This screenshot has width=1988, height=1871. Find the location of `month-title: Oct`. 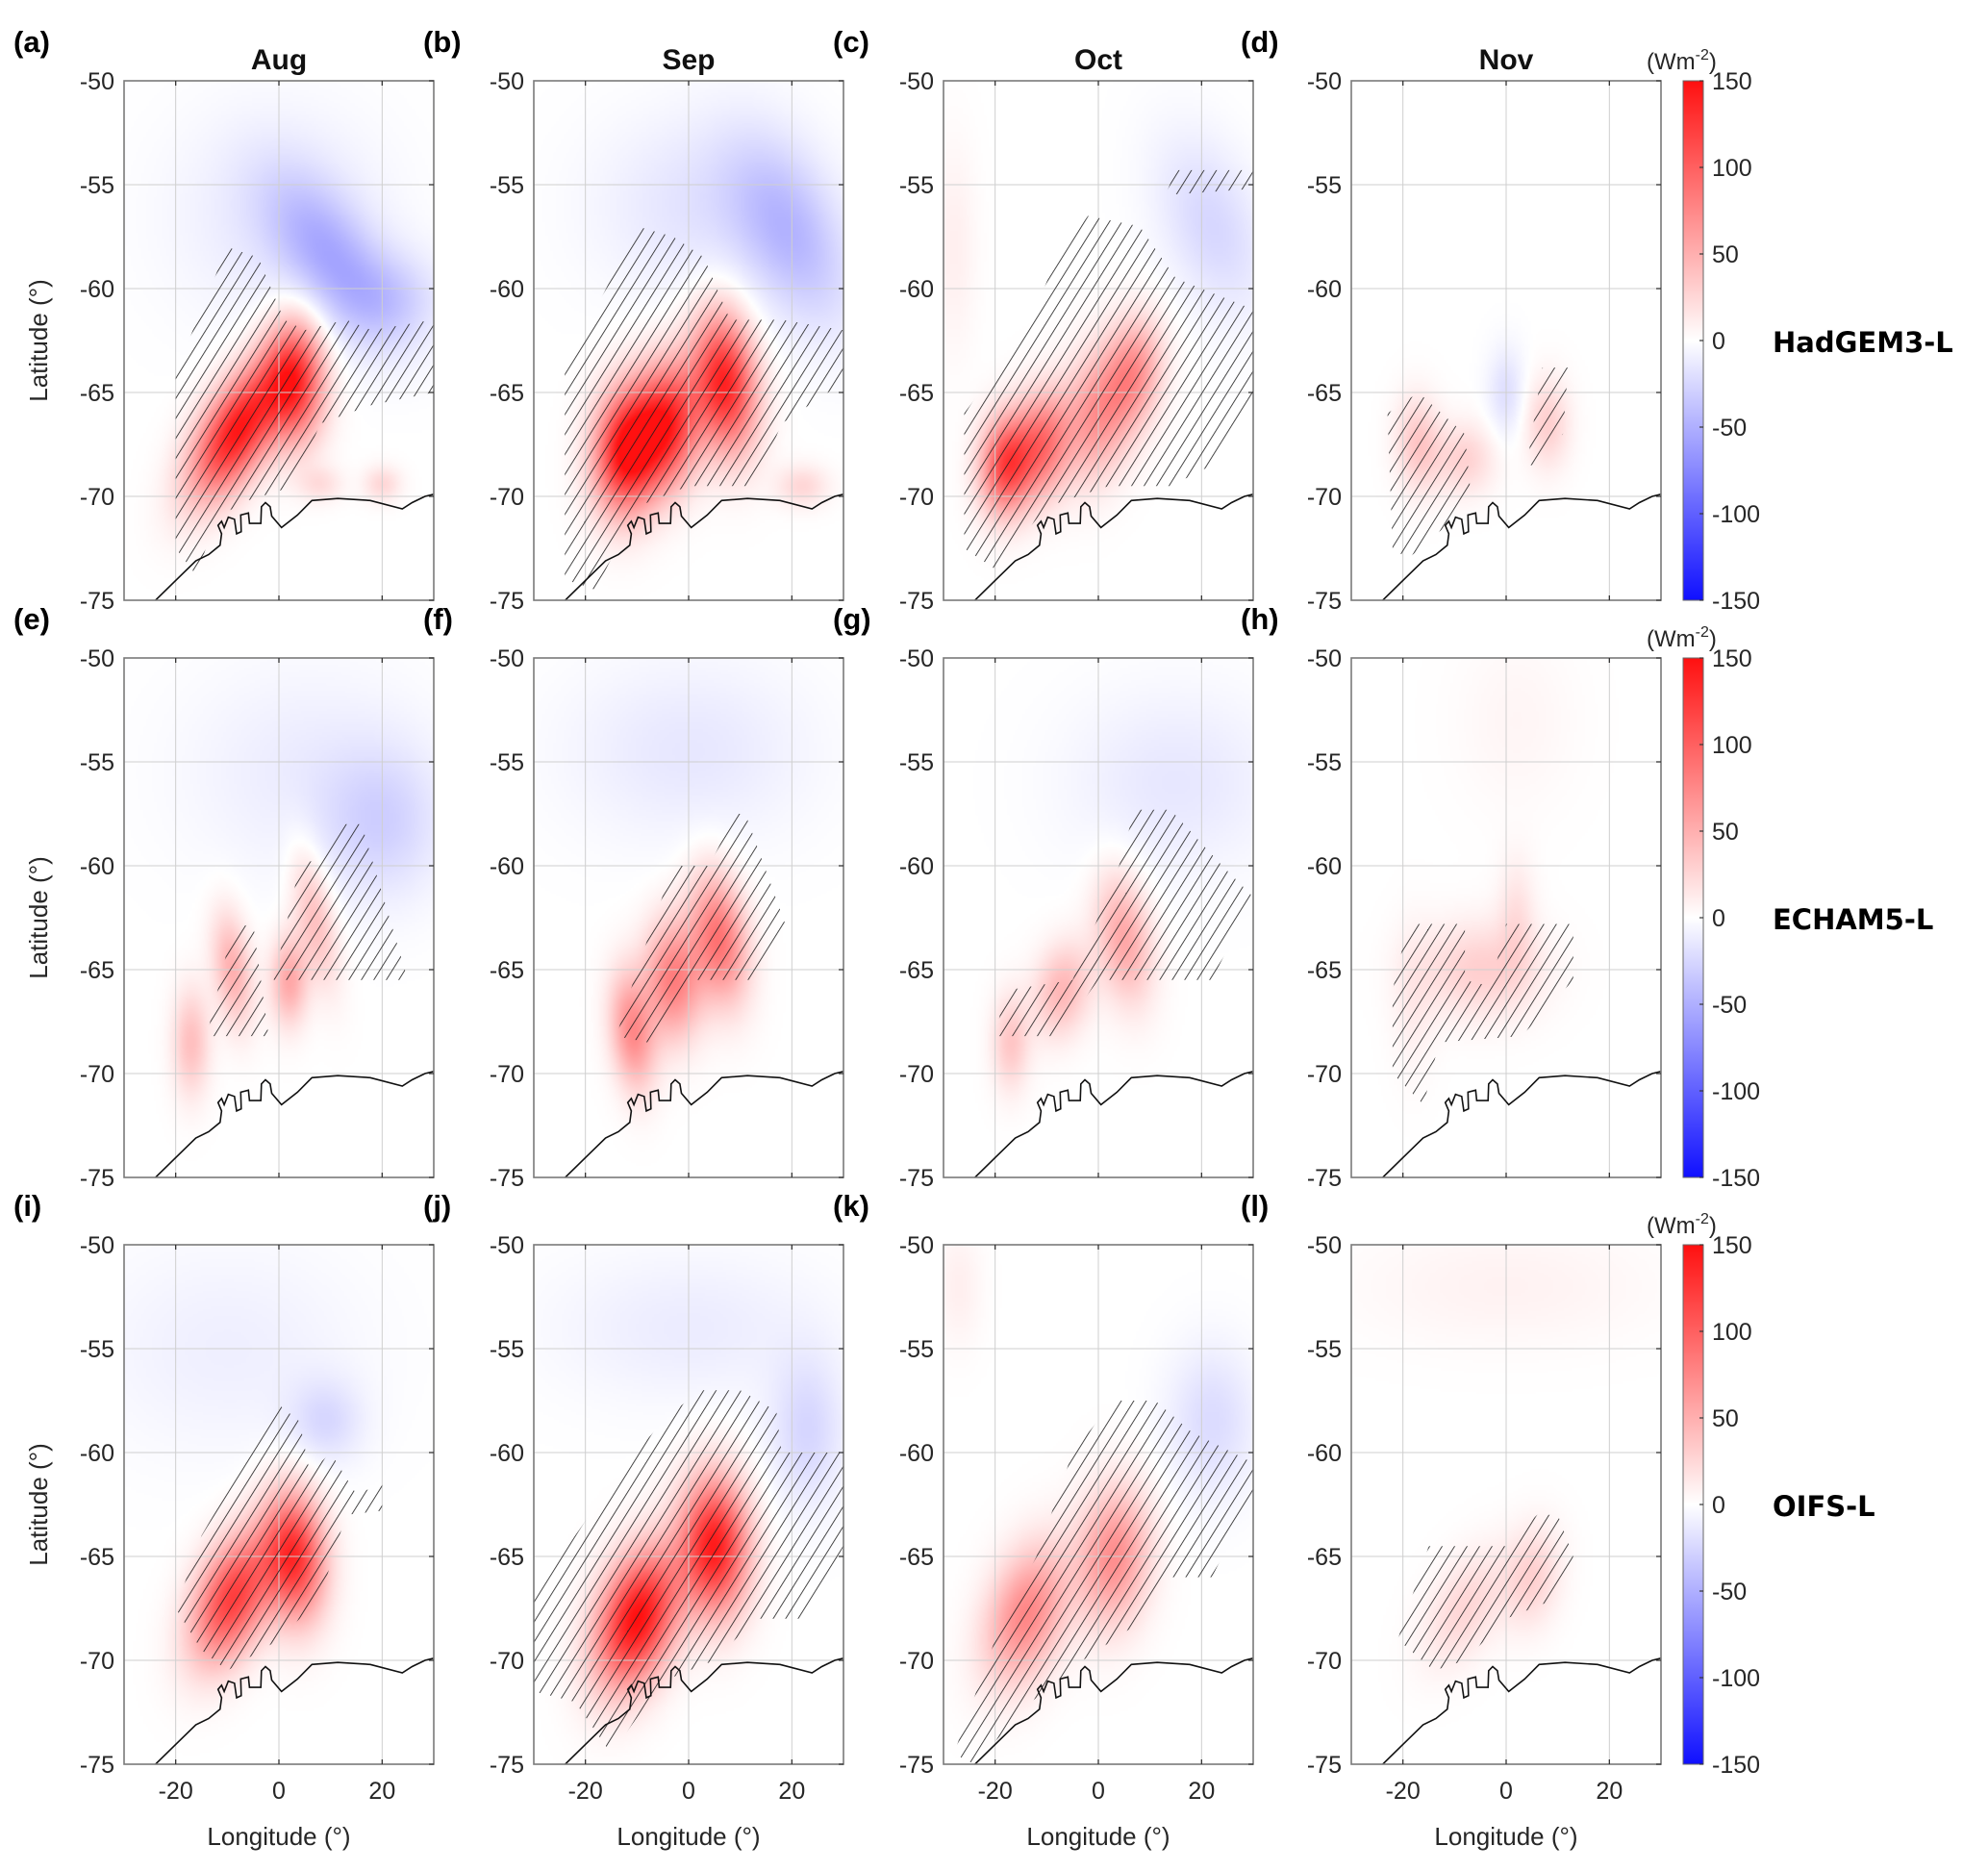

month-title: Oct is located at coordinates (1098, 60).